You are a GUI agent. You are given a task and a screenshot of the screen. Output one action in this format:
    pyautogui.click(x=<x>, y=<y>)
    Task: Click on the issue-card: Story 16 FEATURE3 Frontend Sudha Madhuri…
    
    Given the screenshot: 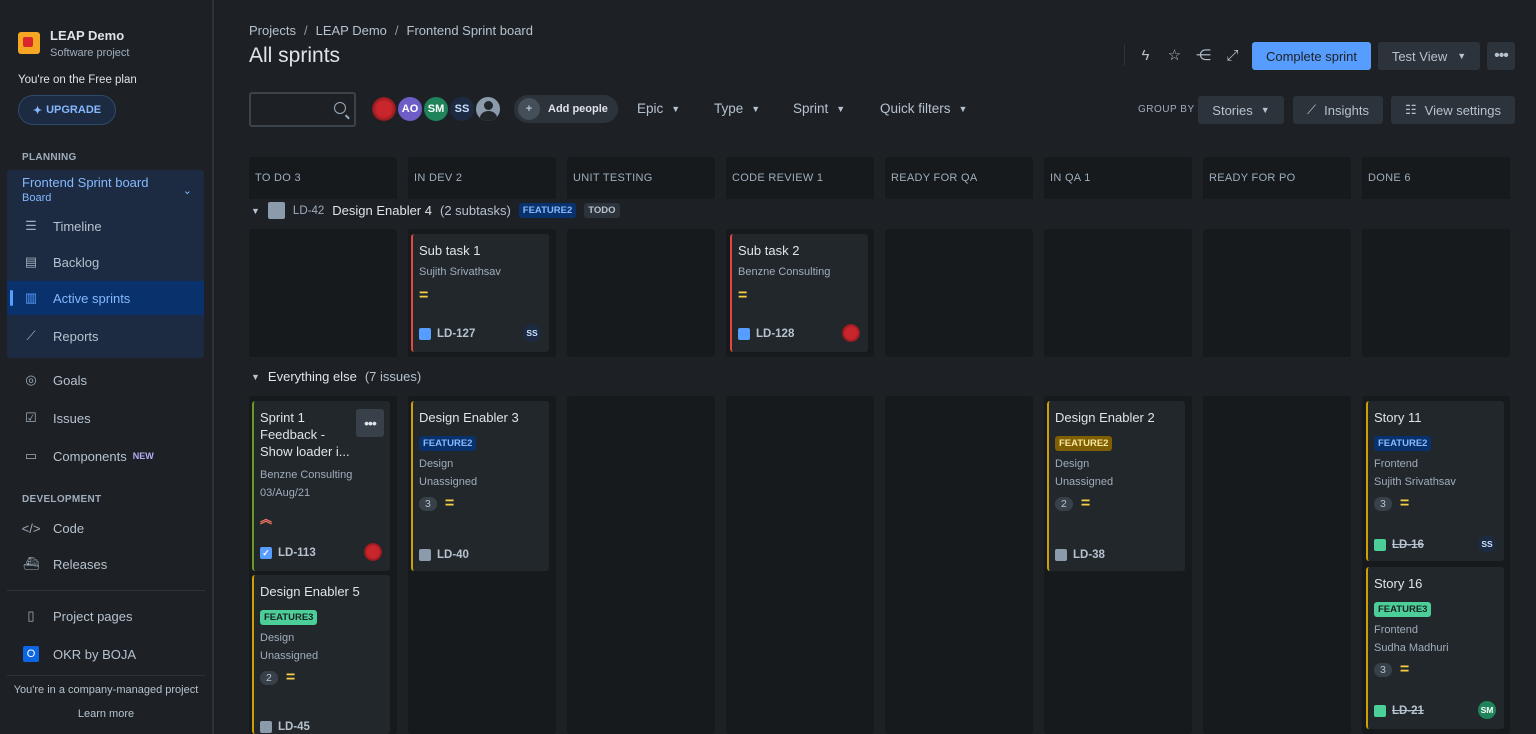 What is the action you would take?
    pyautogui.click(x=1435, y=648)
    